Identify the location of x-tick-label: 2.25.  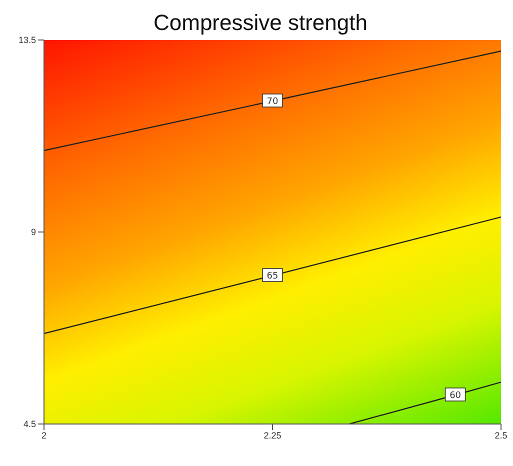
(273, 435).